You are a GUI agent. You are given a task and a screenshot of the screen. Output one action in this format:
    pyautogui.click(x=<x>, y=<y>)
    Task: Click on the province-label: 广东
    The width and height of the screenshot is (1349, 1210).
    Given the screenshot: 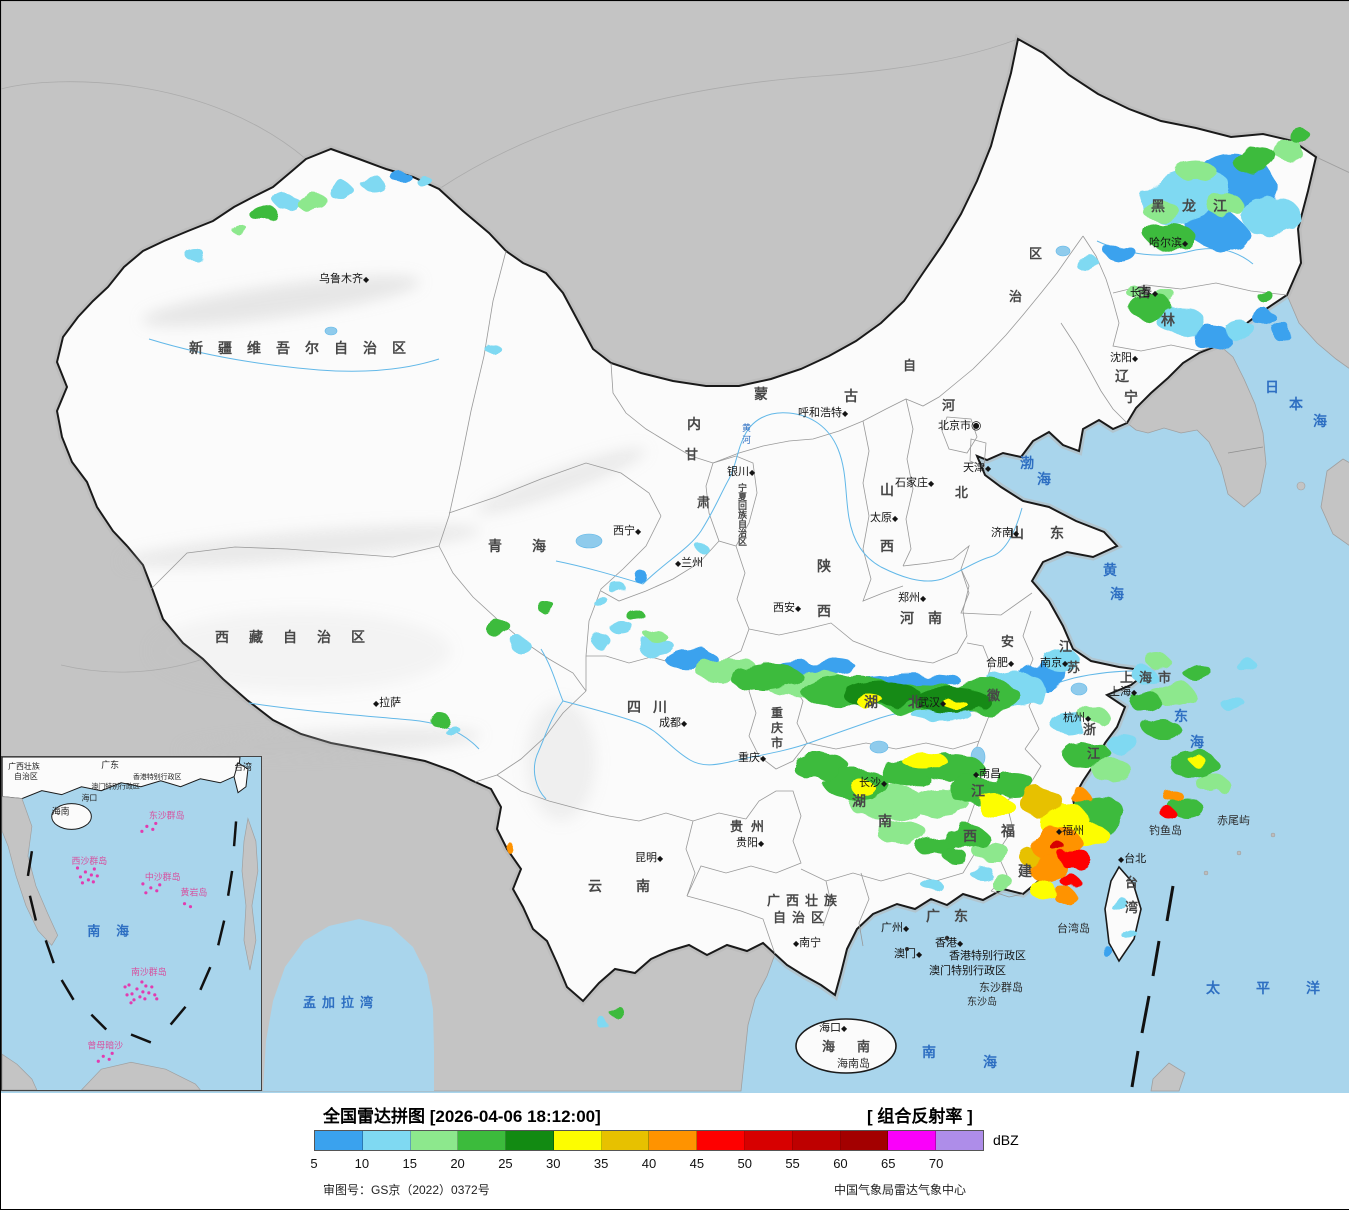 What is the action you would take?
    pyautogui.click(x=954, y=916)
    